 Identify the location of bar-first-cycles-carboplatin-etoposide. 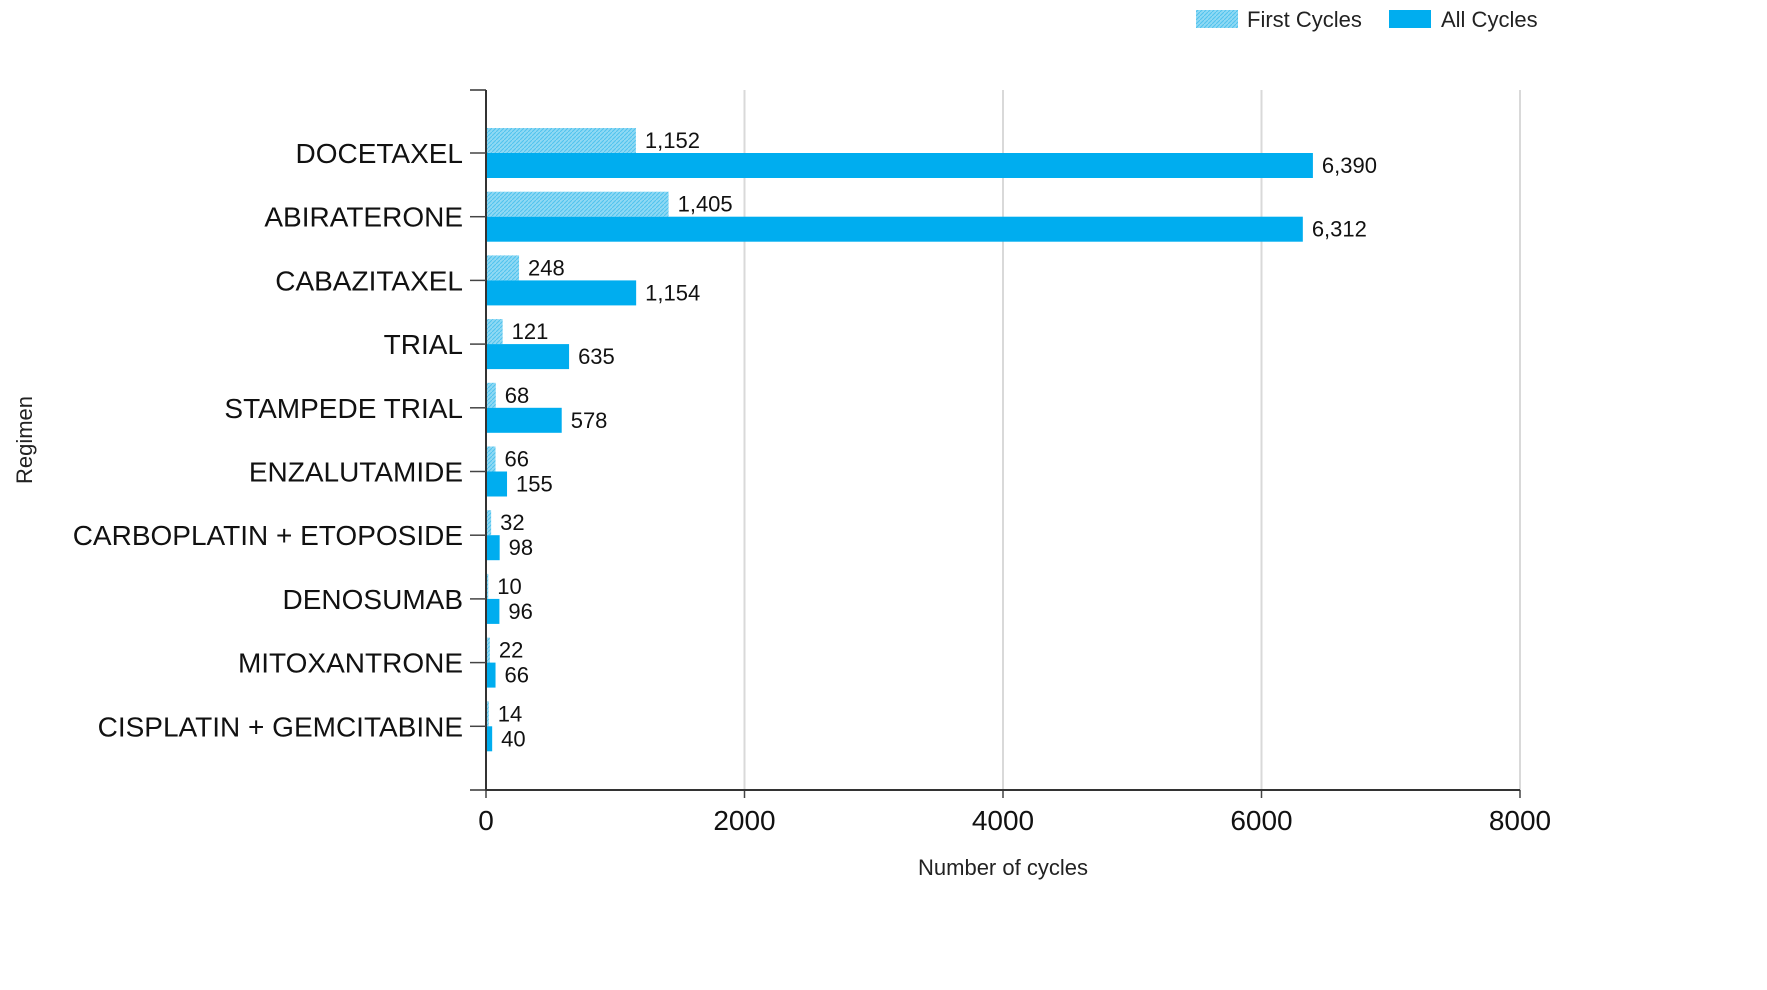
(489, 523).